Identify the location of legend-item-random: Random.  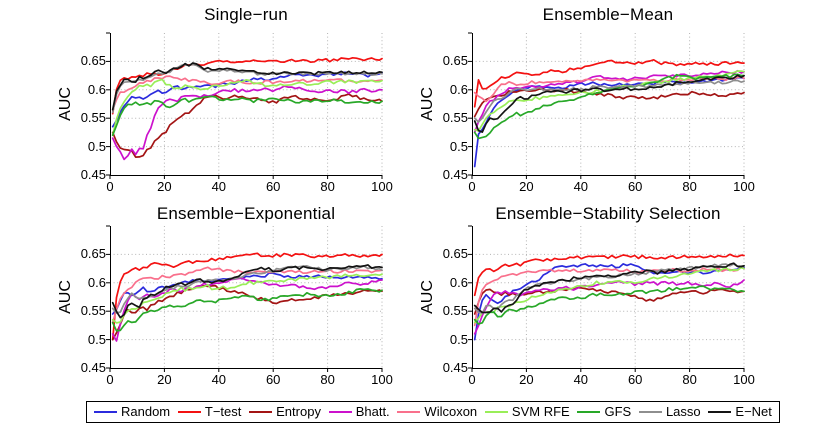
(132, 412).